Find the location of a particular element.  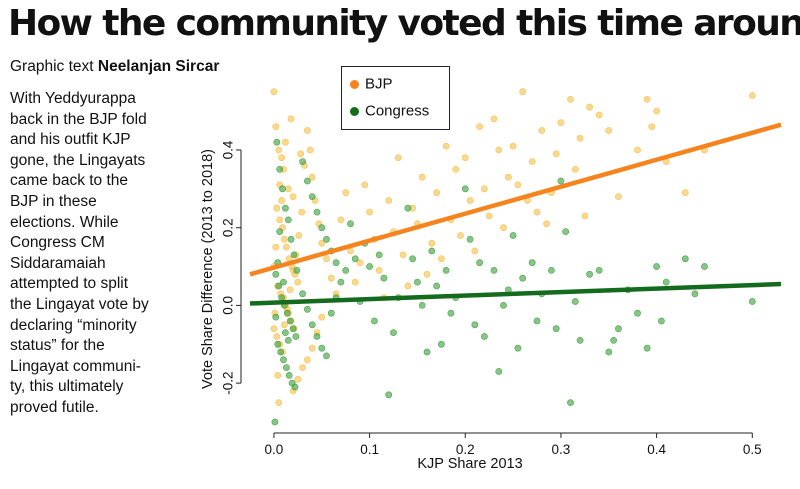

credit-line: Graphic text Neelanjan Sircar is located at coordinates (114, 67).